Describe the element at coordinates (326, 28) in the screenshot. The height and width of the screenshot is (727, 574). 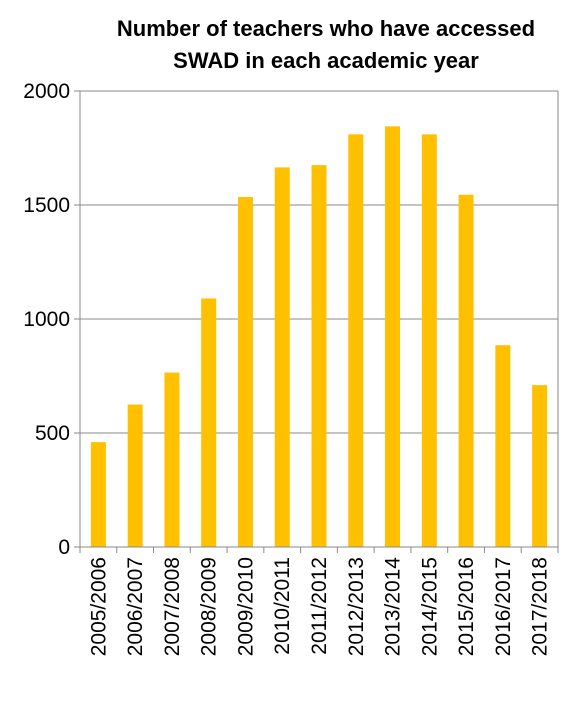
I see `chart-title-line-1: Number of teachers who have accessed` at that location.